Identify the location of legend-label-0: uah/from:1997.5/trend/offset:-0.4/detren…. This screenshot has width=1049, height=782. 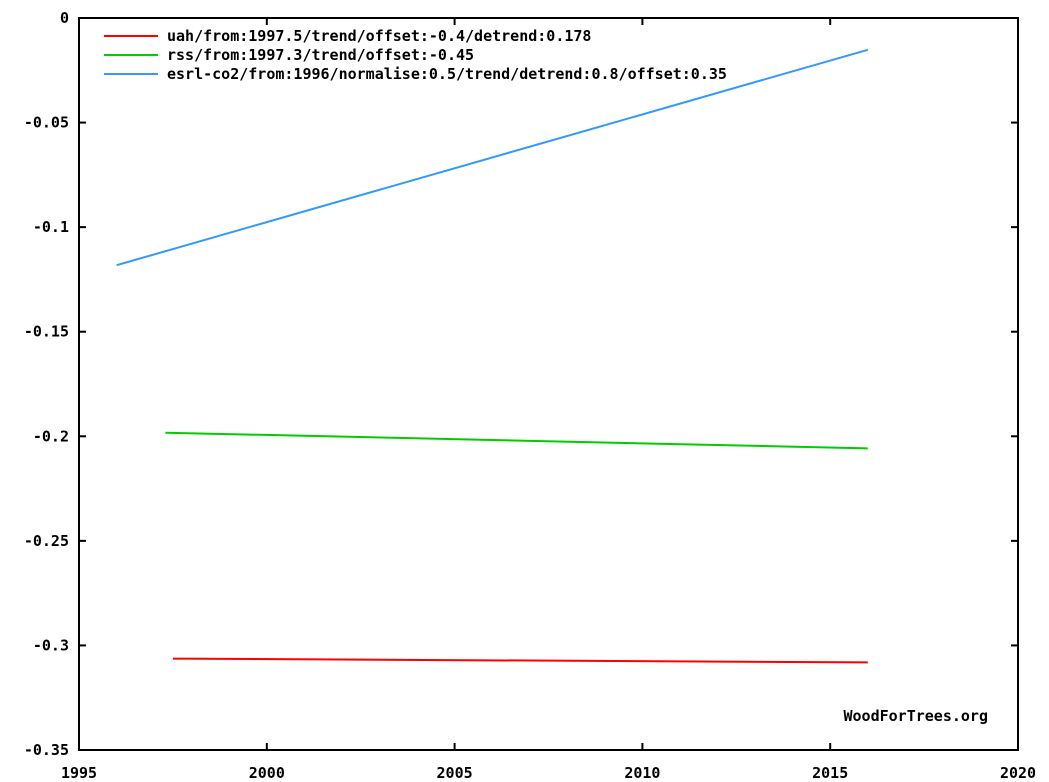
(379, 36).